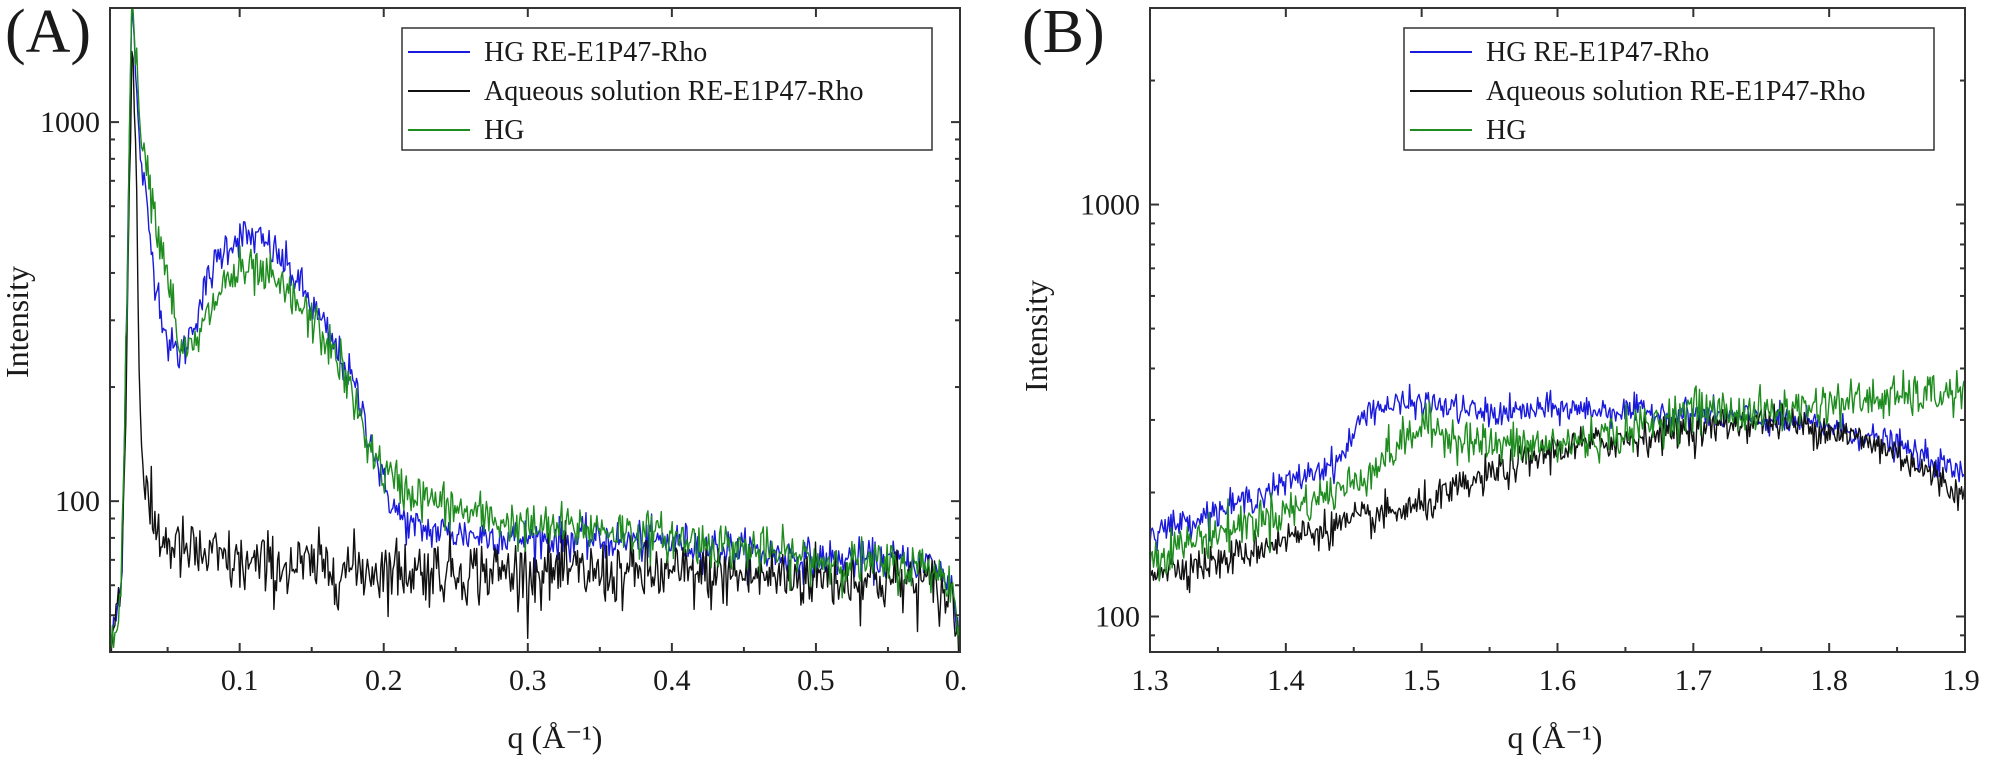  What do you see at coordinates (1676, 91) in the screenshot?
I see `legend-label-b-1: Aqueous solution RE-E1P47-Rho` at bounding box center [1676, 91].